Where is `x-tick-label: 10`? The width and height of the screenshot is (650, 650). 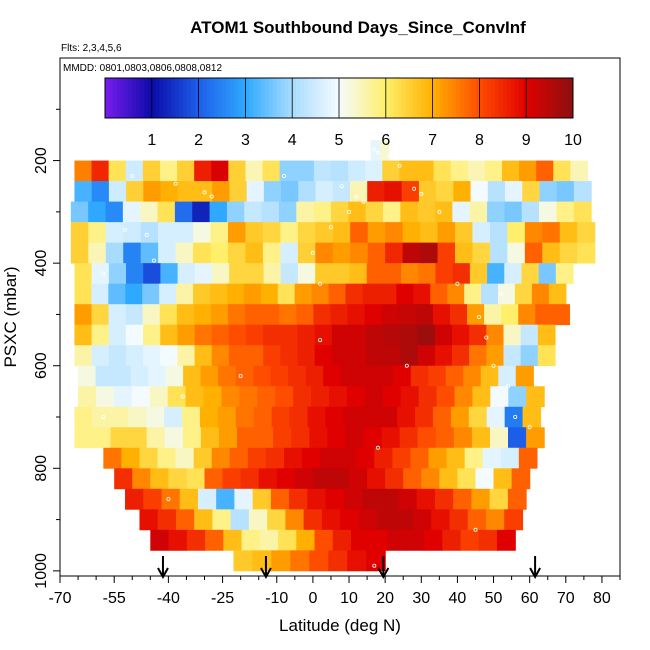 x-tick-label: 10 is located at coordinates (349, 598).